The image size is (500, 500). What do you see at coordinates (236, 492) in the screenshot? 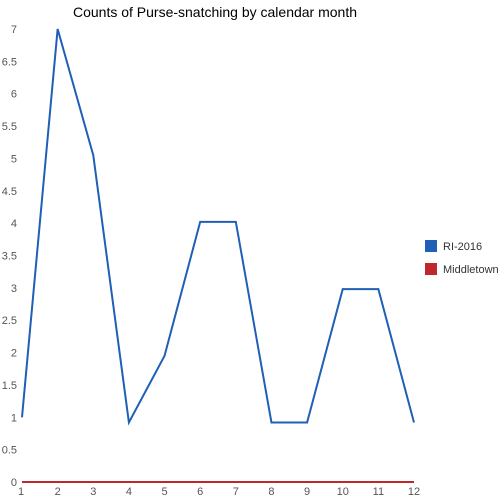
I see `x-tick-label: 7` at bounding box center [236, 492].